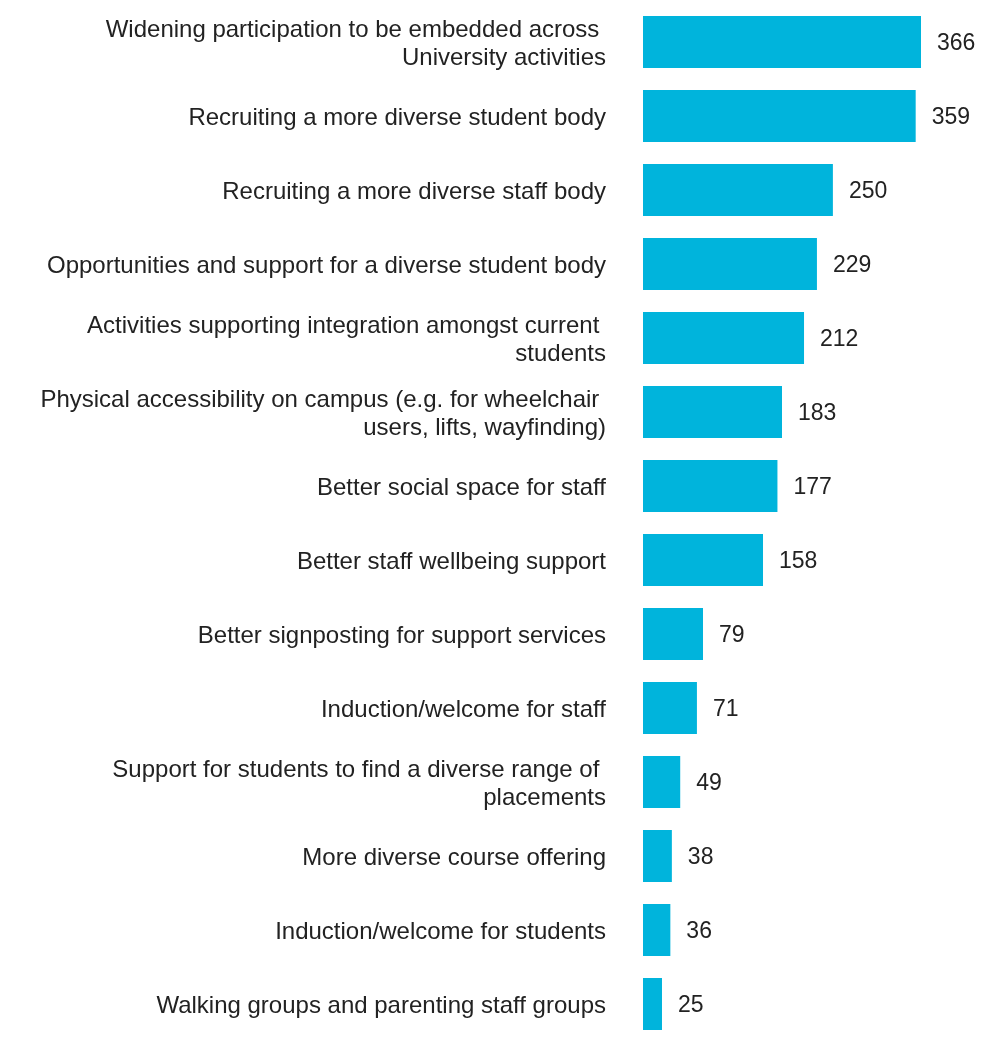 This screenshot has height=1041, width=986. What do you see at coordinates (346, 338) in the screenshot?
I see `y-tick-label: Activities supporting integration amongst current students` at bounding box center [346, 338].